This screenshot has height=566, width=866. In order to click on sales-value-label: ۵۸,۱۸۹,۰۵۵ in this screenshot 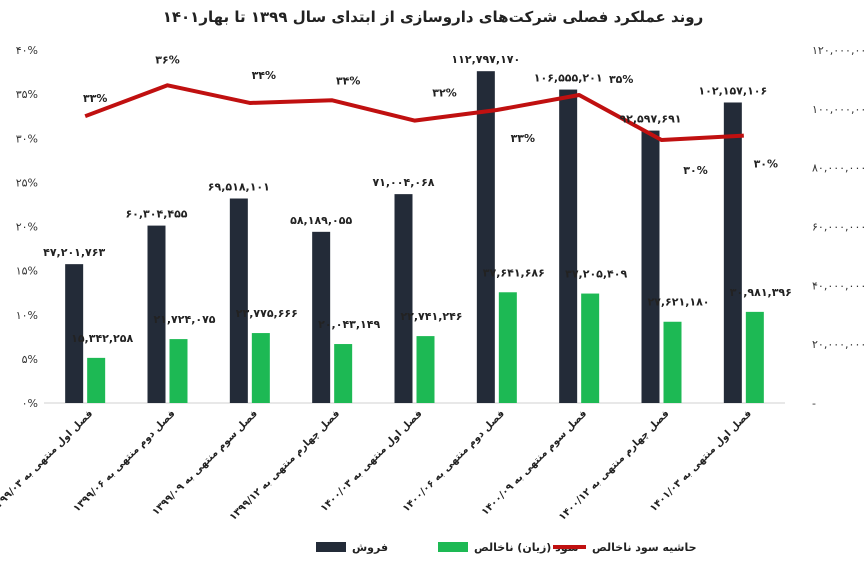, I will do `click(321, 220)`.